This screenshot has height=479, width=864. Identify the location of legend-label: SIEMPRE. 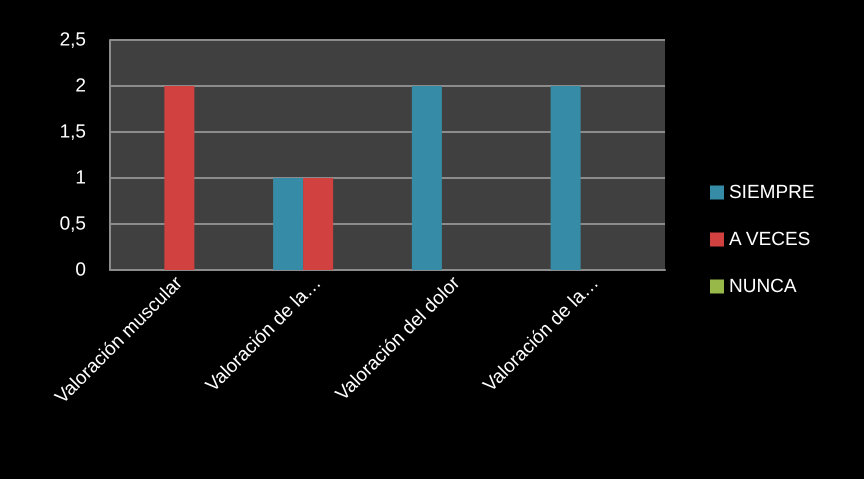
(772, 192).